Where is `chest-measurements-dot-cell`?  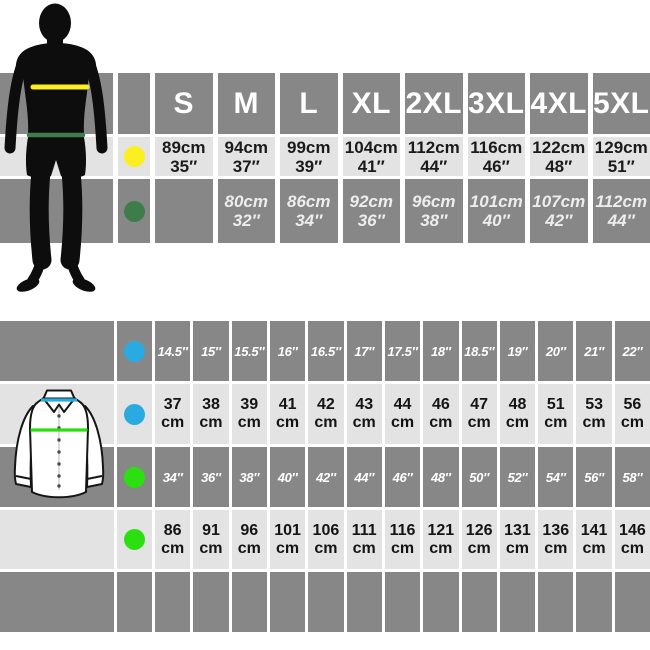
chest-measurements-dot-cell is located at coordinates (134, 156).